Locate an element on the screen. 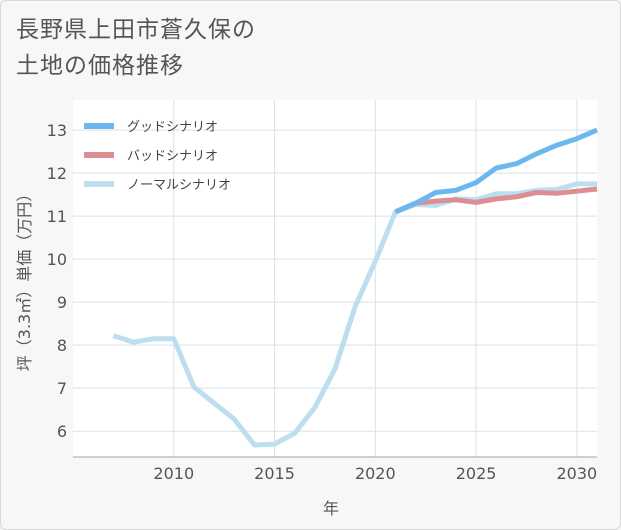 The height and width of the screenshot is (530, 621). y-tick-label: 9 is located at coordinates (62, 302).